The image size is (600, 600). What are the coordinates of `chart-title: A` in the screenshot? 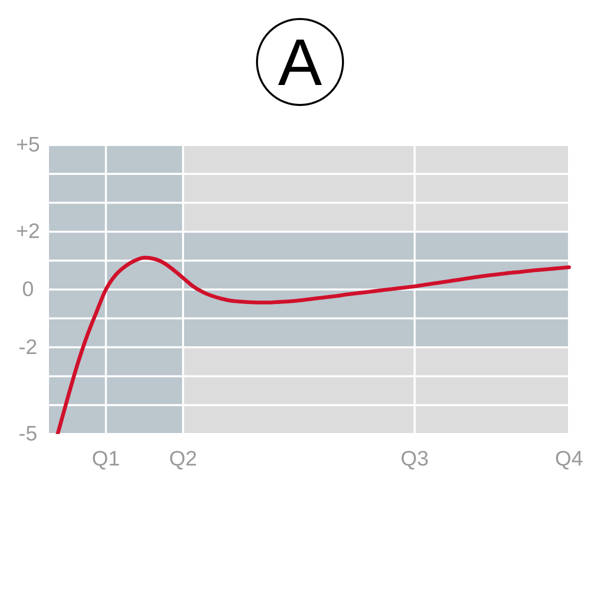 It's located at (300, 62).